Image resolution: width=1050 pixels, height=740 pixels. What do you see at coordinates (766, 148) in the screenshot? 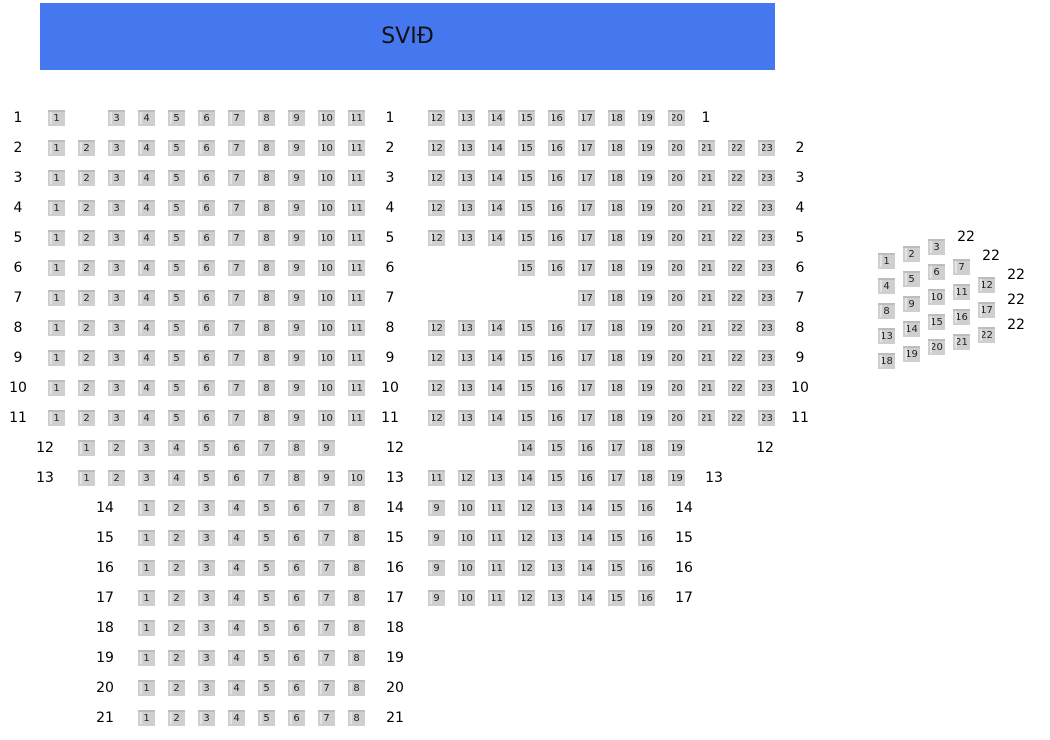
I see `seat: 23` at bounding box center [766, 148].